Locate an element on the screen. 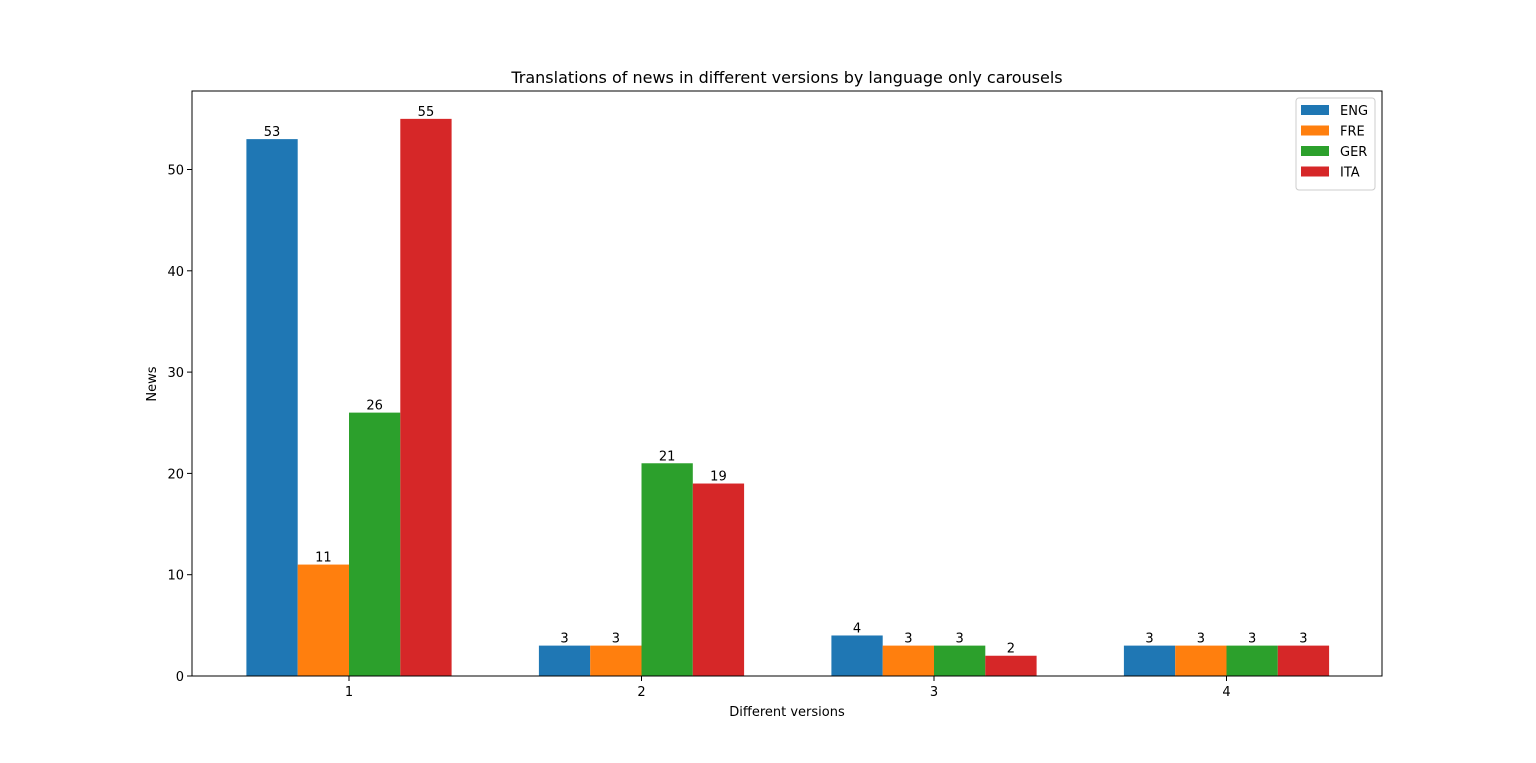  y-tick-label: 50 is located at coordinates (175, 171).